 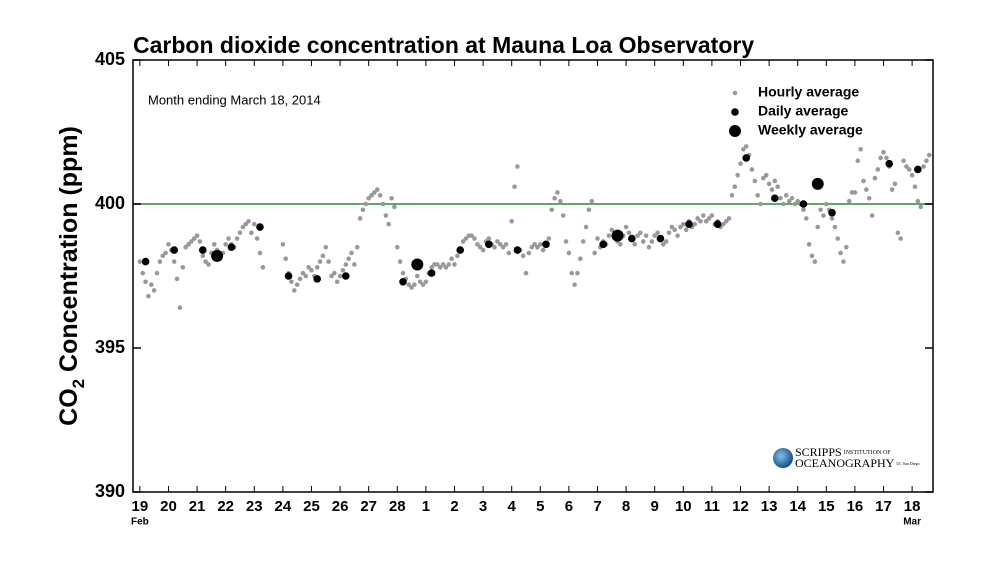 I want to click on y-label-part: Concentration (ppm), so click(x=69, y=252).